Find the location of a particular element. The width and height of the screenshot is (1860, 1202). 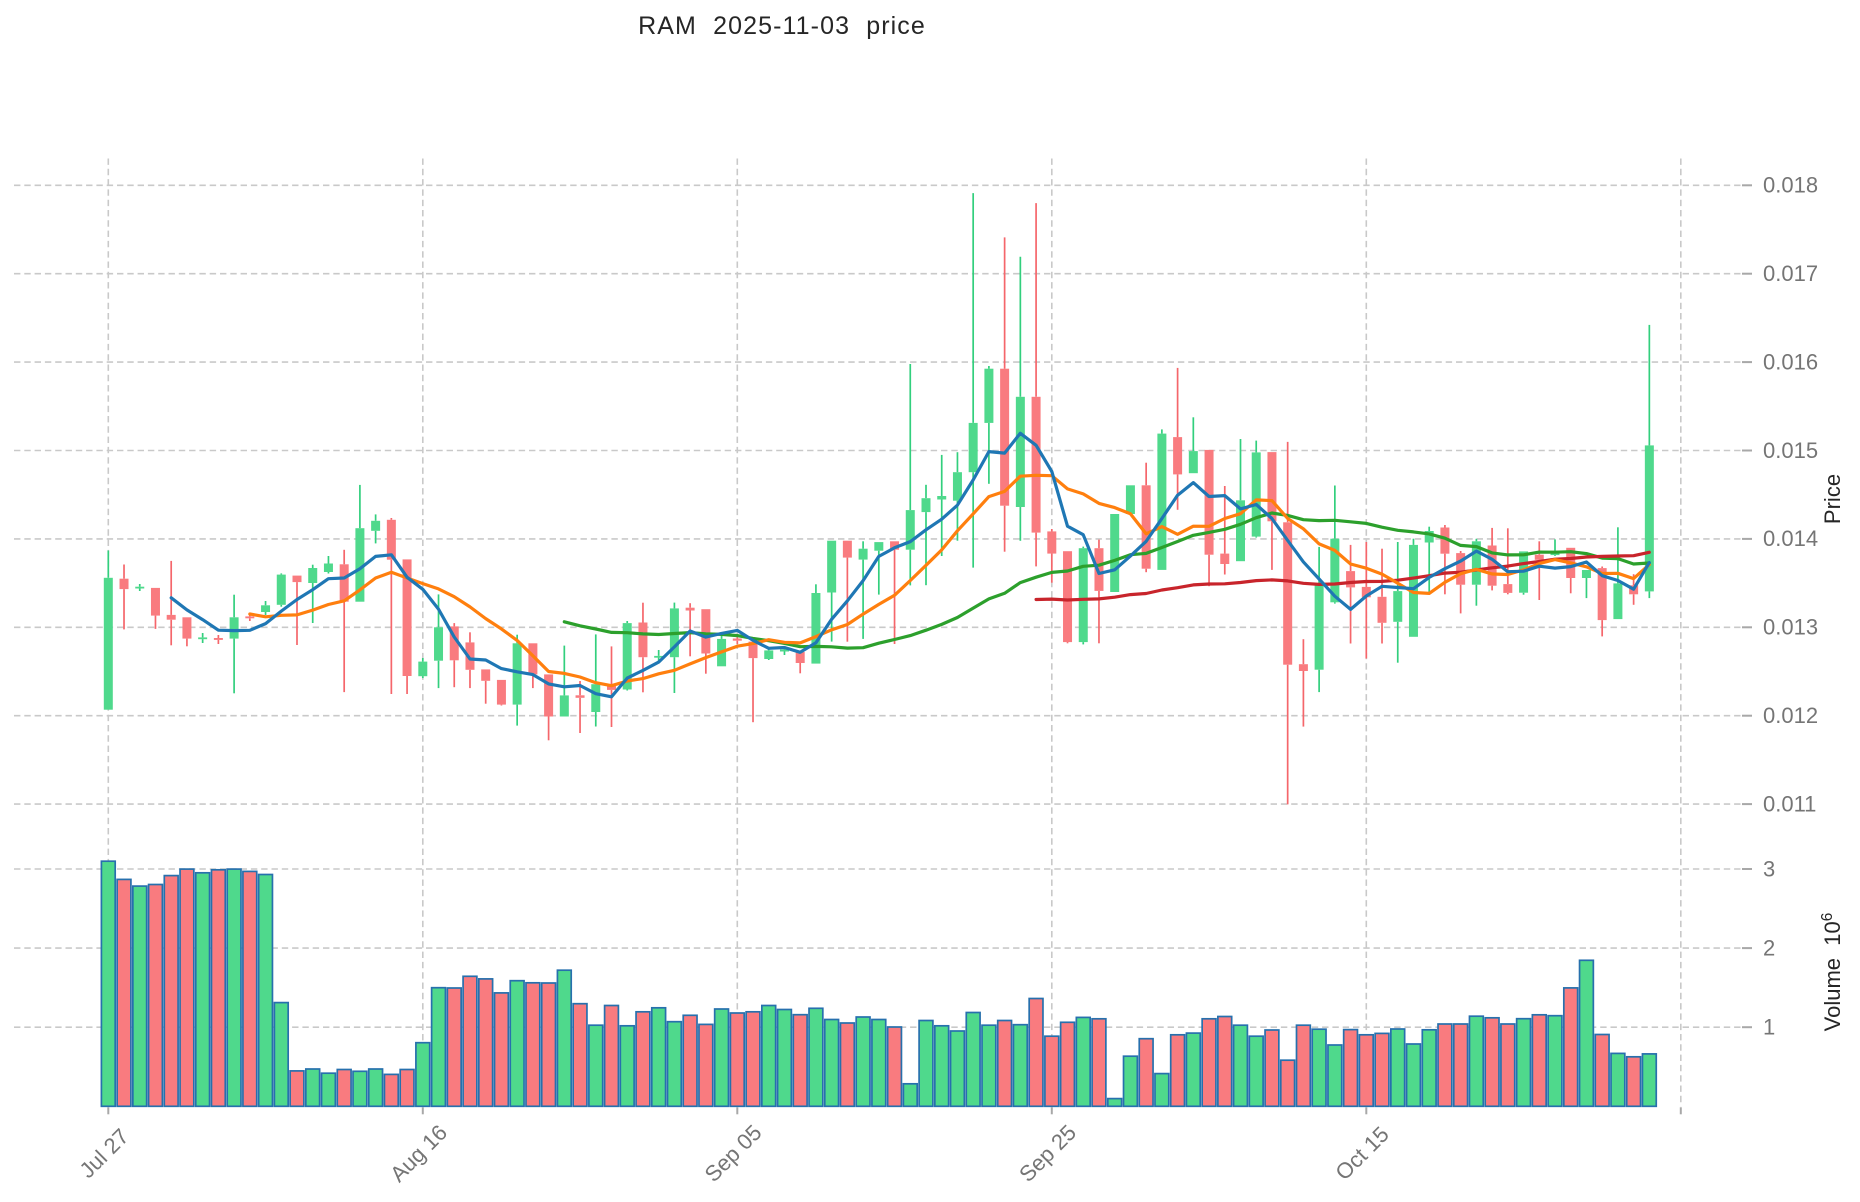

svg-text: Price is located at coordinates (1832, 499).